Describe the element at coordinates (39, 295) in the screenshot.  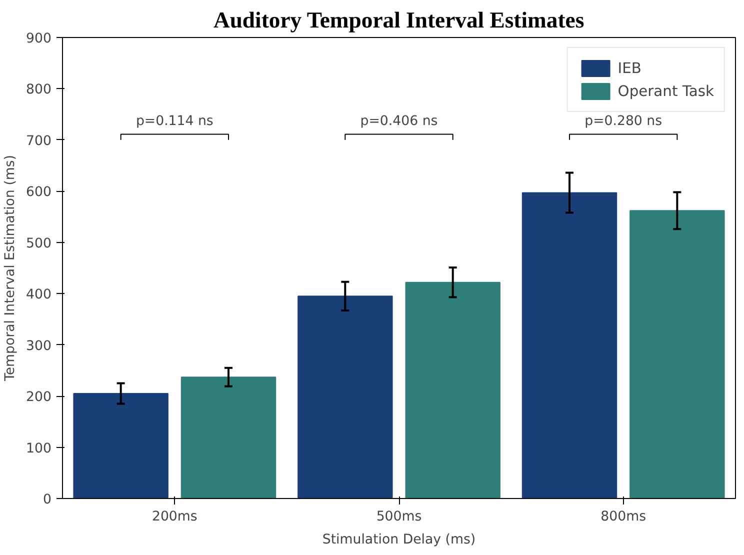
I see `y-tick-label: 400` at that location.